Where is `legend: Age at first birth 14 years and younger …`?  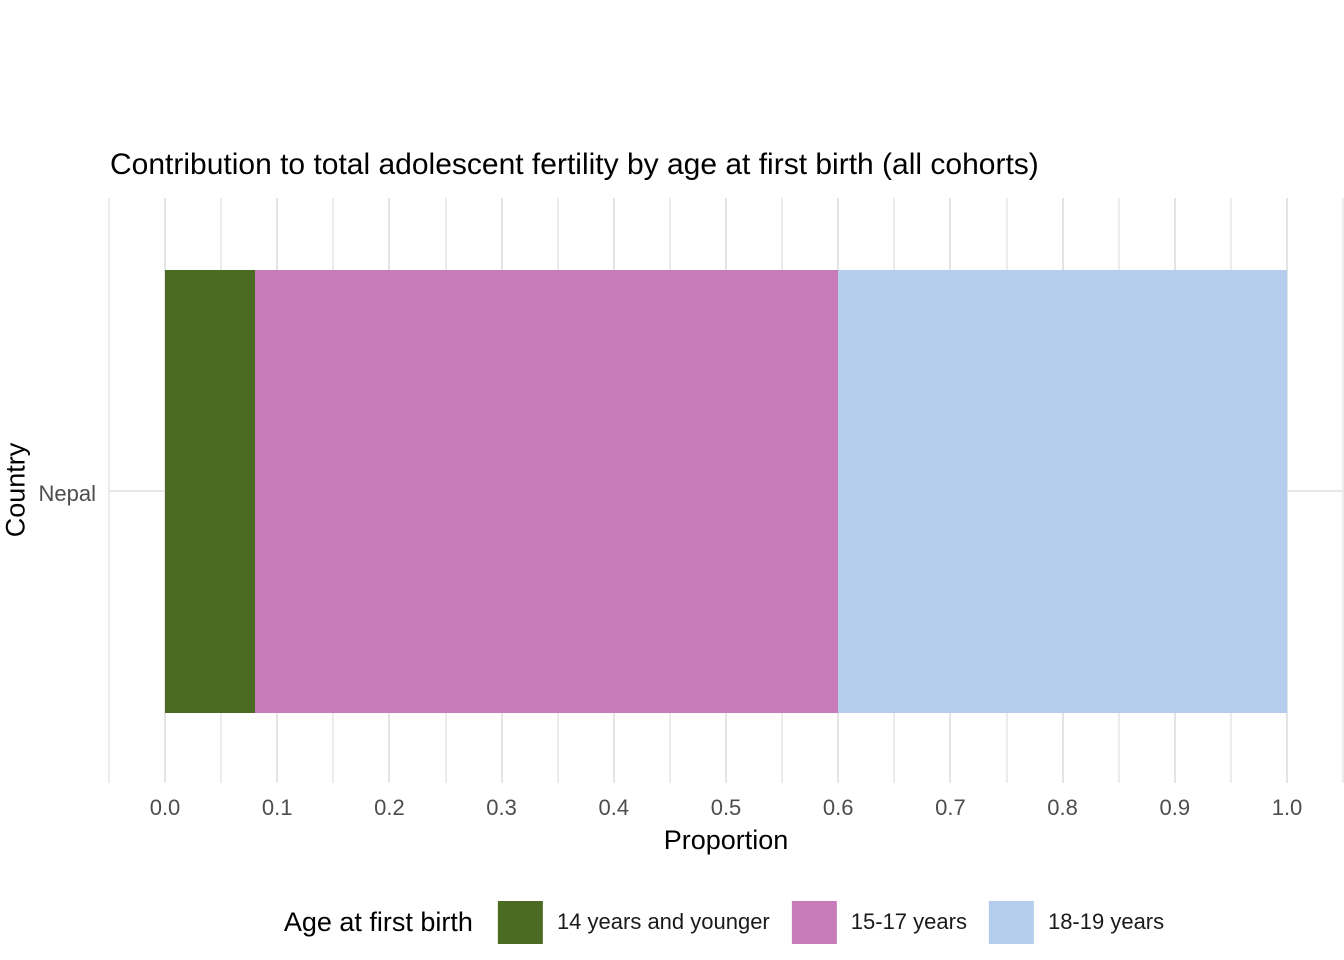
legend: Age at first birth 14 years and younger … is located at coordinates (724, 922).